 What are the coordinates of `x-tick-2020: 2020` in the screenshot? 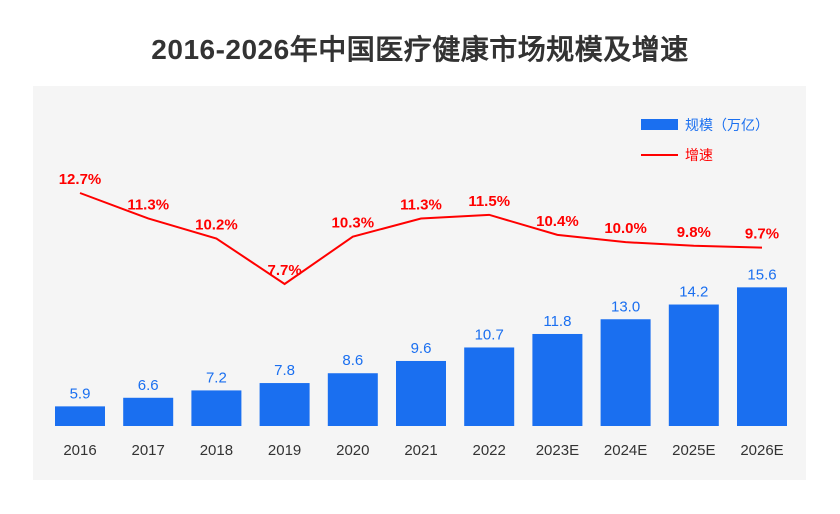 It's located at (352, 450).